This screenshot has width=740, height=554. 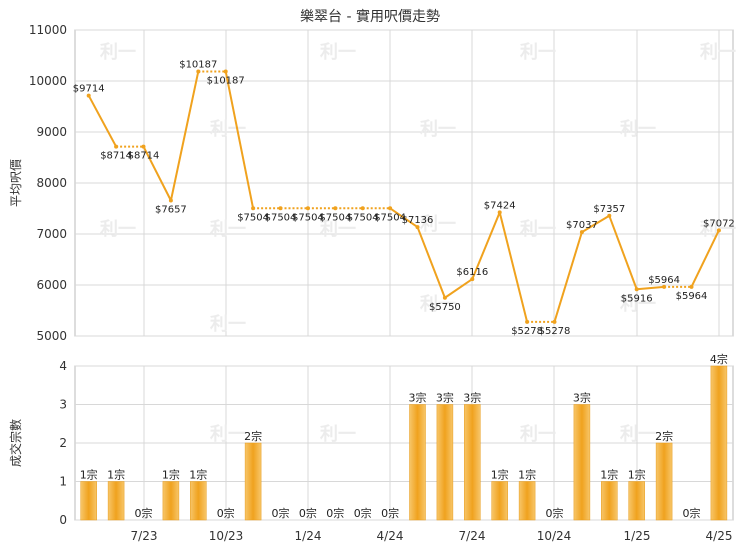 What do you see at coordinates (63, 520) in the screenshot?
I see `volume-y-tick-label: 0` at bounding box center [63, 520].